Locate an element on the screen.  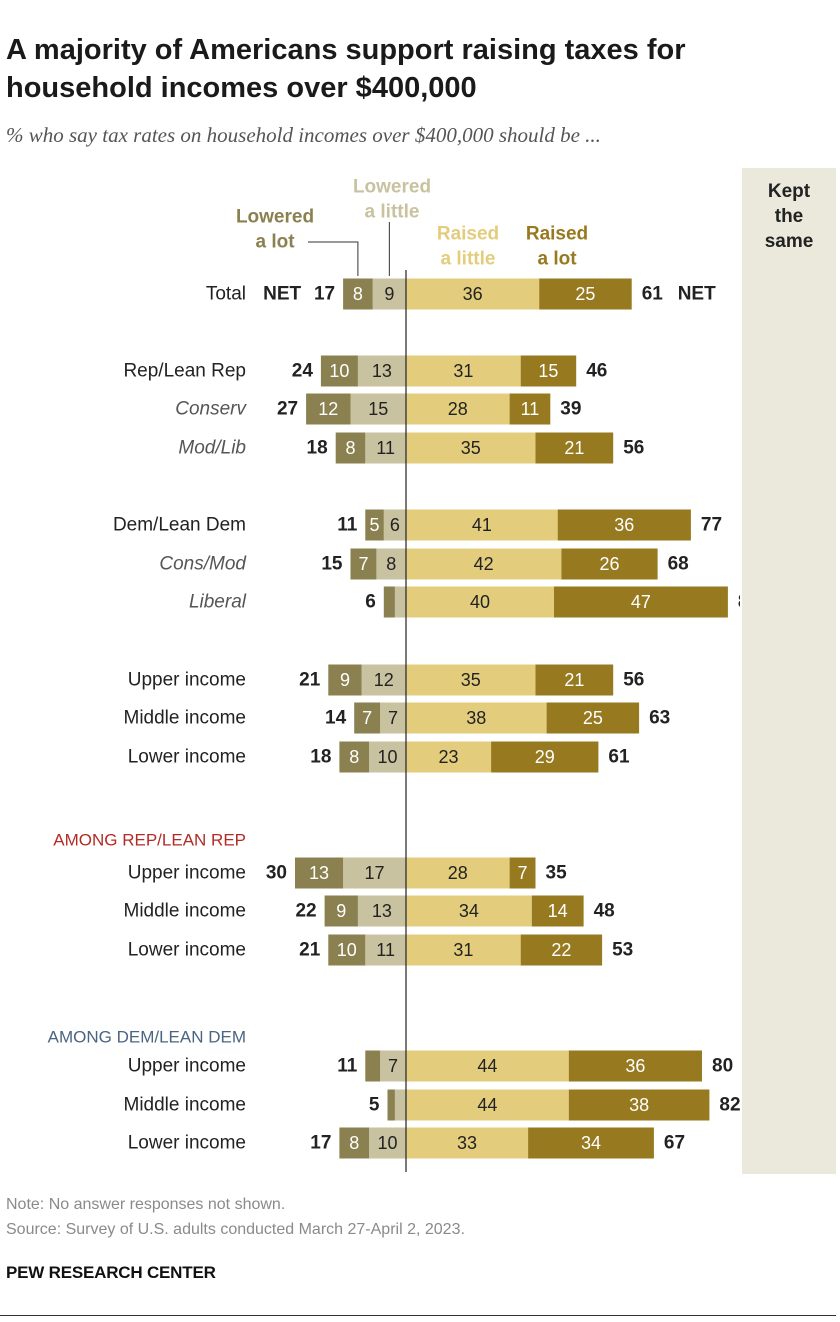
net-raised-value: 48 is located at coordinates (604, 911).